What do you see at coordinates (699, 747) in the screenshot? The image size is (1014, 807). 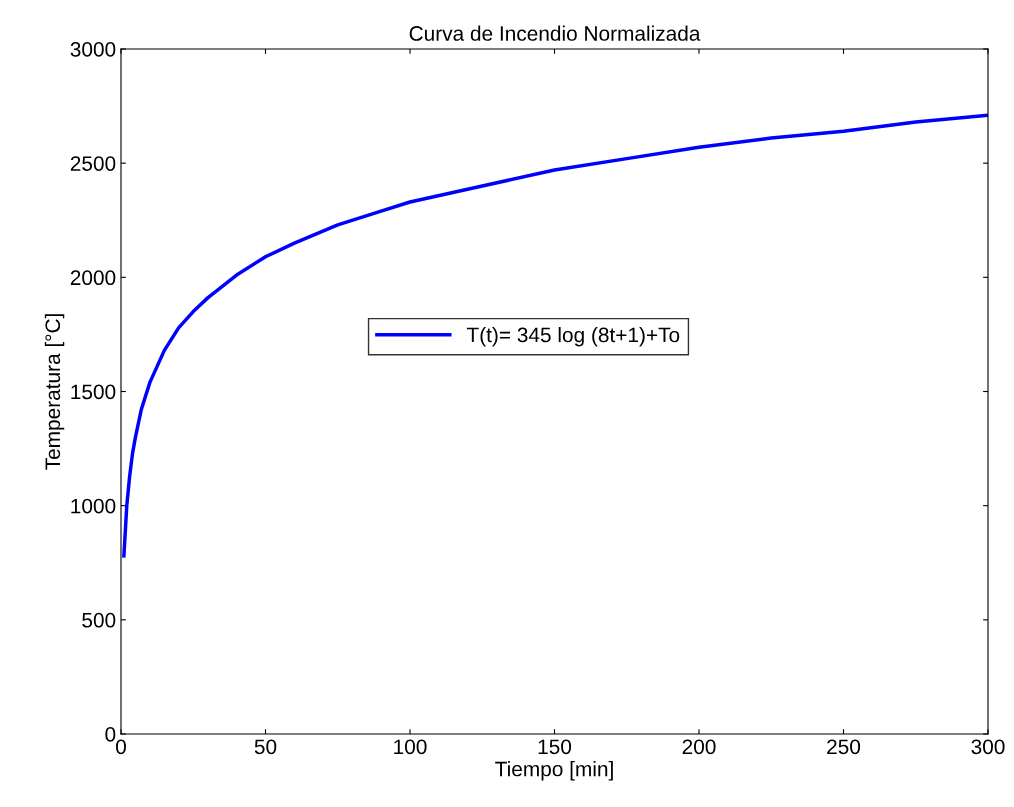 I see `x-tick-label: 200` at bounding box center [699, 747].